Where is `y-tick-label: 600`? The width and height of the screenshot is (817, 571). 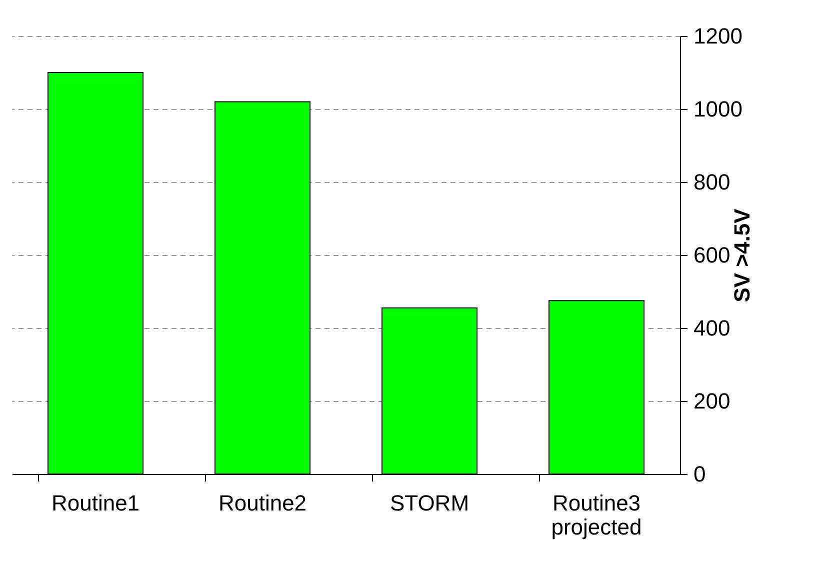 y-tick-label: 600 is located at coordinates (712, 255).